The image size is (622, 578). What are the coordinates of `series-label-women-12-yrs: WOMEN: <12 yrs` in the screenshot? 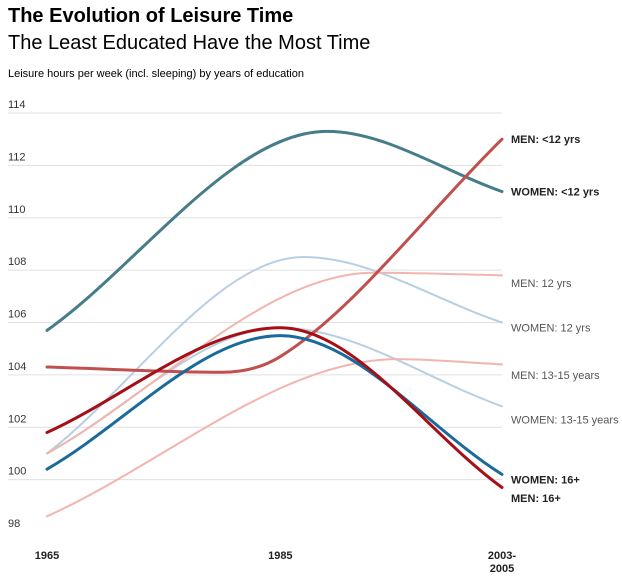 It's located at (555, 193).